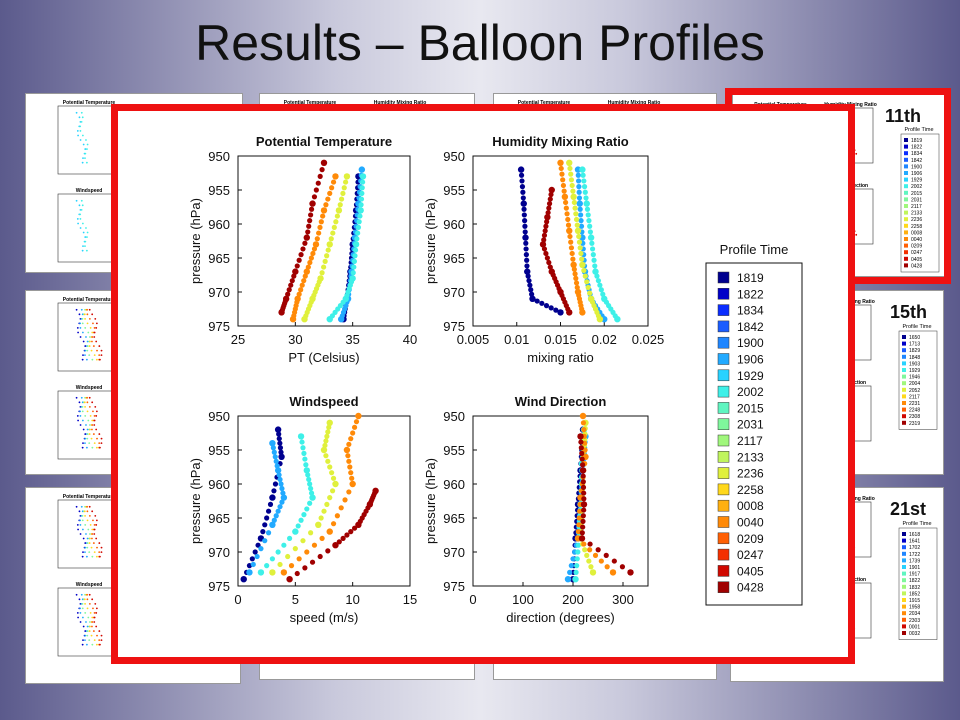 The height and width of the screenshot is (720, 960). Describe the element at coordinates (914, 371) in the screenshot. I see `mini-legend-entry: 1929` at that location.